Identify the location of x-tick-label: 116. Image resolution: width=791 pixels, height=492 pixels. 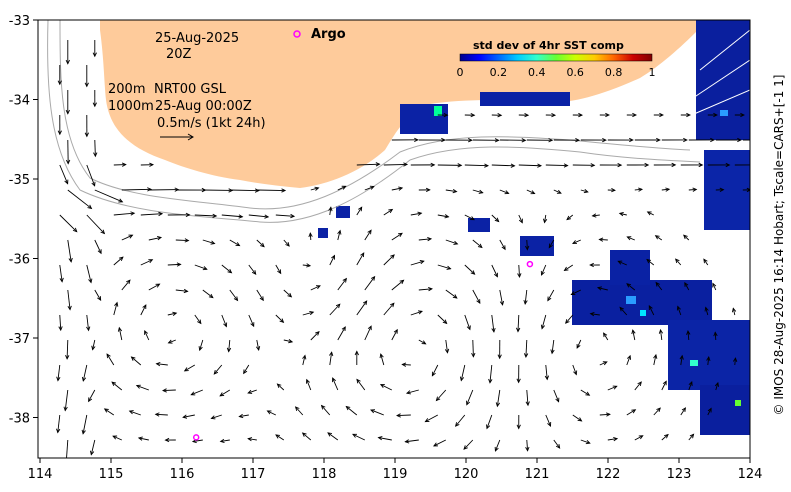
(182, 474).